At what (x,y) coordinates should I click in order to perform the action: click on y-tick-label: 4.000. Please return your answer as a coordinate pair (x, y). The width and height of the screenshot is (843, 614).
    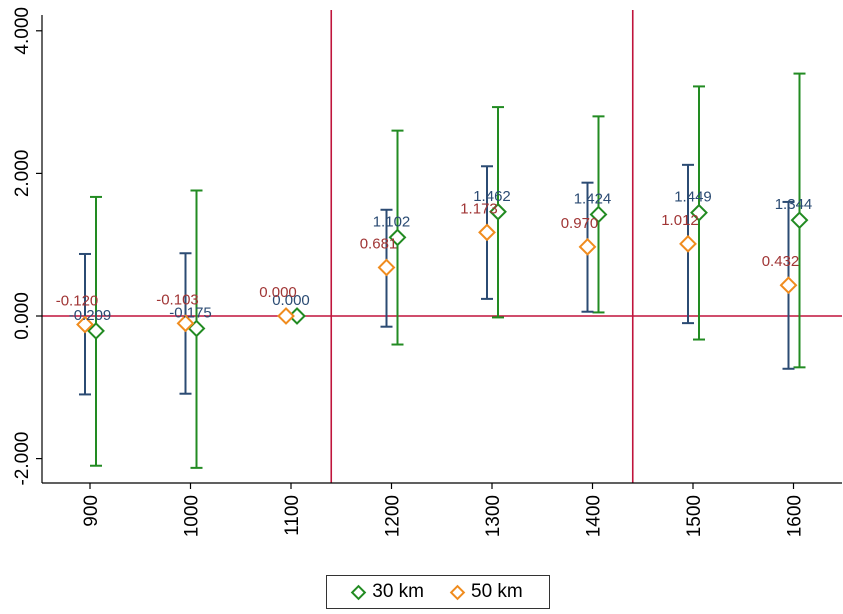
    Looking at the image, I should click on (22, 31).